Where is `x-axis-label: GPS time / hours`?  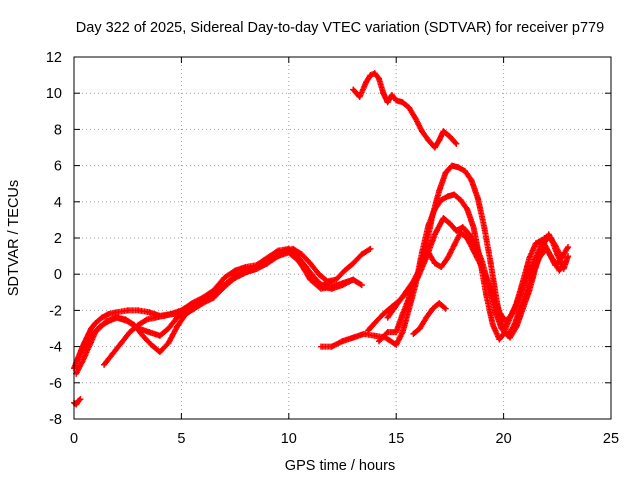
x-axis-label: GPS time / hours is located at coordinates (340, 466).